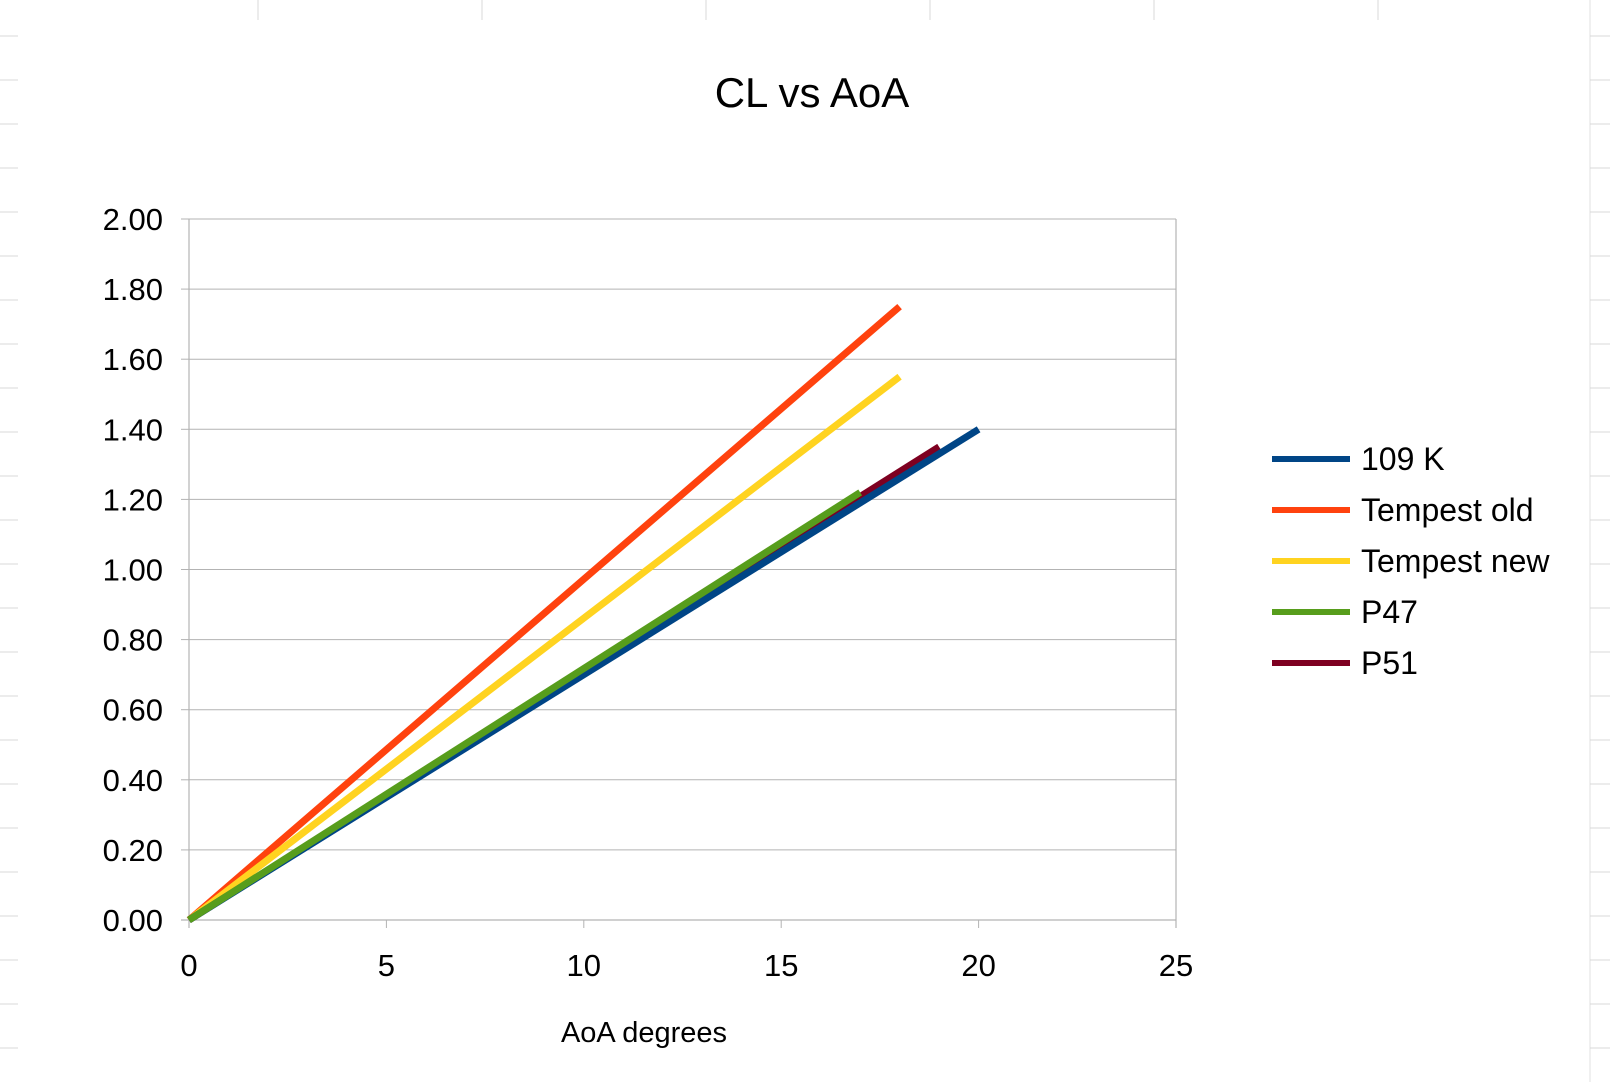 This screenshot has width=1610, height=1087. What do you see at coordinates (133, 640) in the screenshot?
I see `y-tick-label: 0.80` at bounding box center [133, 640].